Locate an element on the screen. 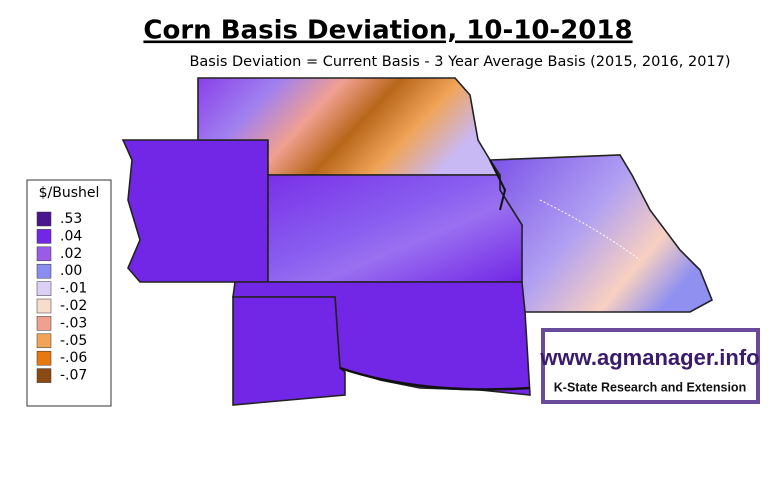 The width and height of the screenshot is (779, 481). legend-label: .53 is located at coordinates (71, 219).